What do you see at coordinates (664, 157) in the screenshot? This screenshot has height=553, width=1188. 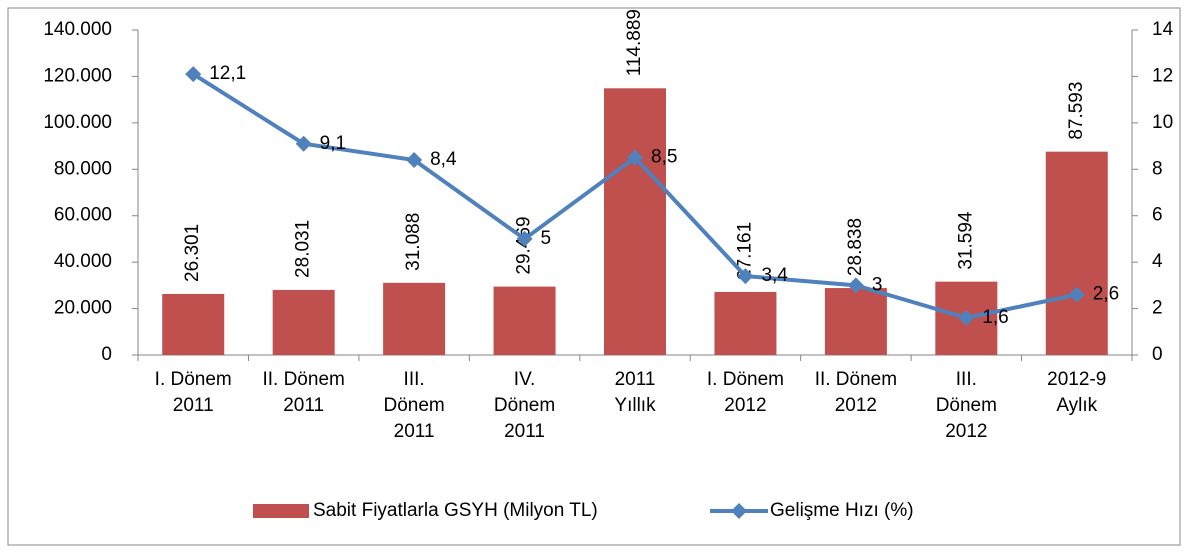 I see `line-value-label: 8,5` at bounding box center [664, 157].